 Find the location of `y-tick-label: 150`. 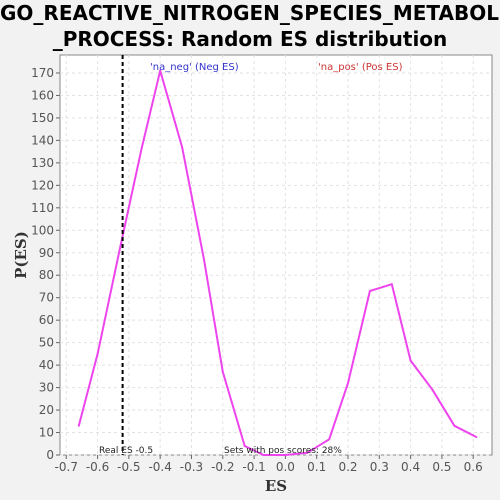

y-tick-label: 150 is located at coordinates (42, 118).